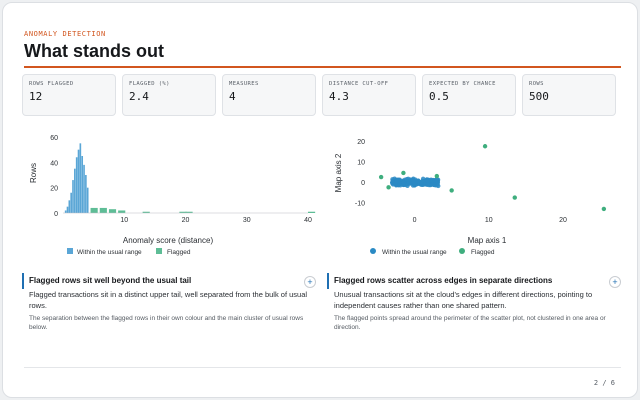  Describe the element at coordinates (359, 84) in the screenshot. I see `kpi-label: DISTANCE CUT-OFF` at that location.